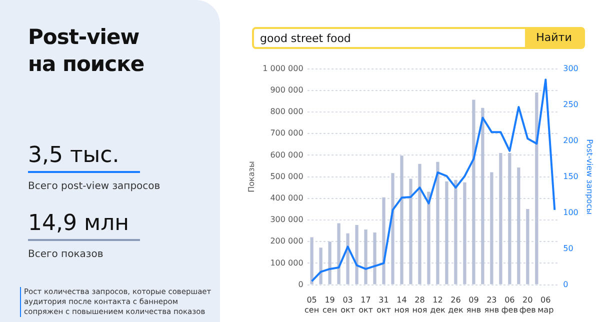 The height and width of the screenshot is (322, 600). What do you see at coordinates (570, 212) in the screenshot?
I see `y2-tick-label: 100` at bounding box center [570, 212].